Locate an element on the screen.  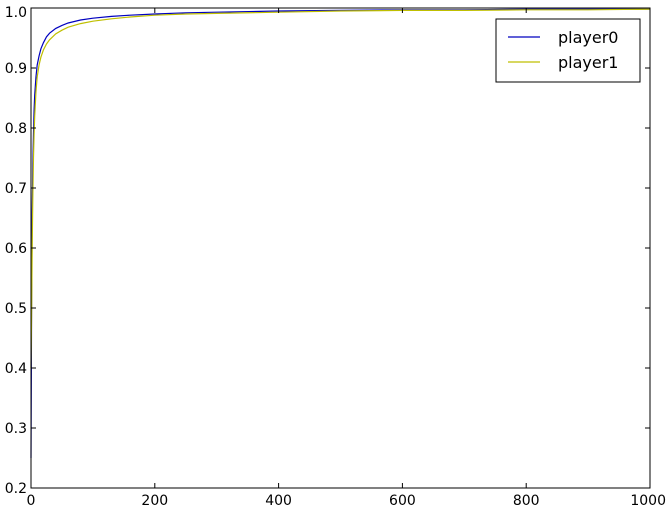
x-tick-label: 0 is located at coordinates (31, 501).